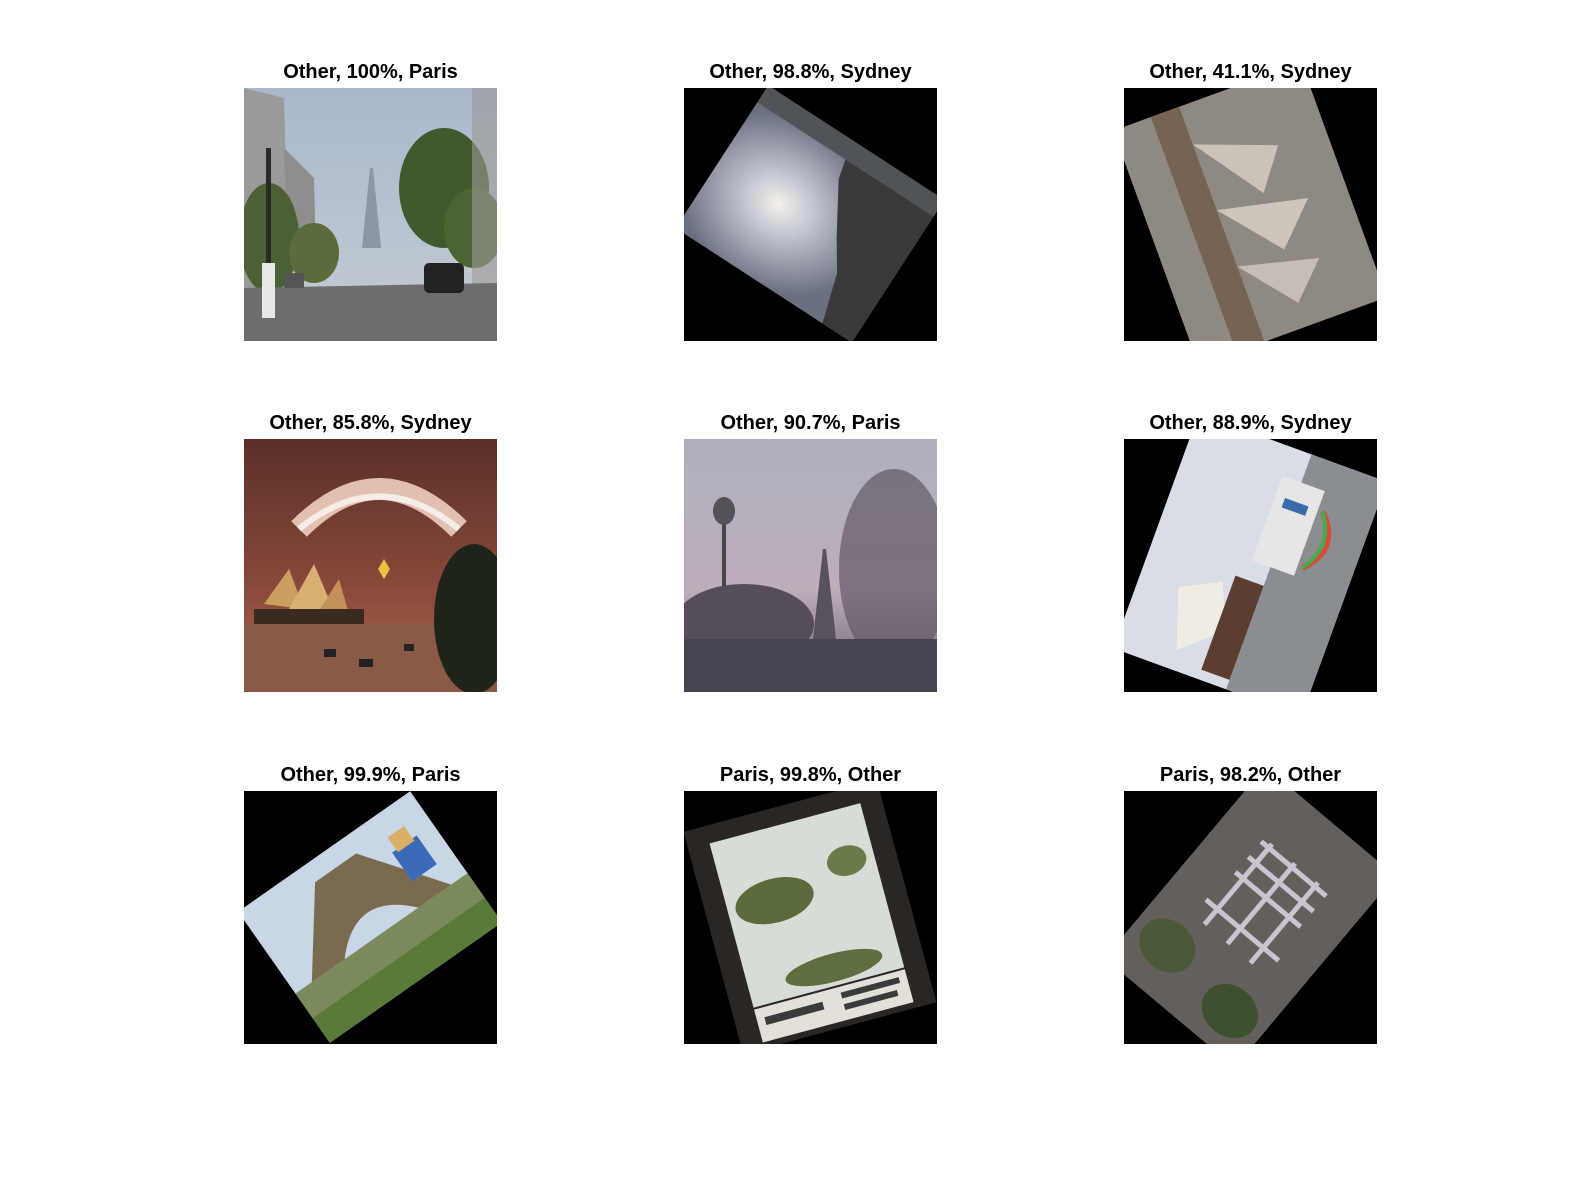 Image resolution: width=1585 pixels, height=1186 pixels. I want to click on photo-rotated-sunset, so click(810, 214).